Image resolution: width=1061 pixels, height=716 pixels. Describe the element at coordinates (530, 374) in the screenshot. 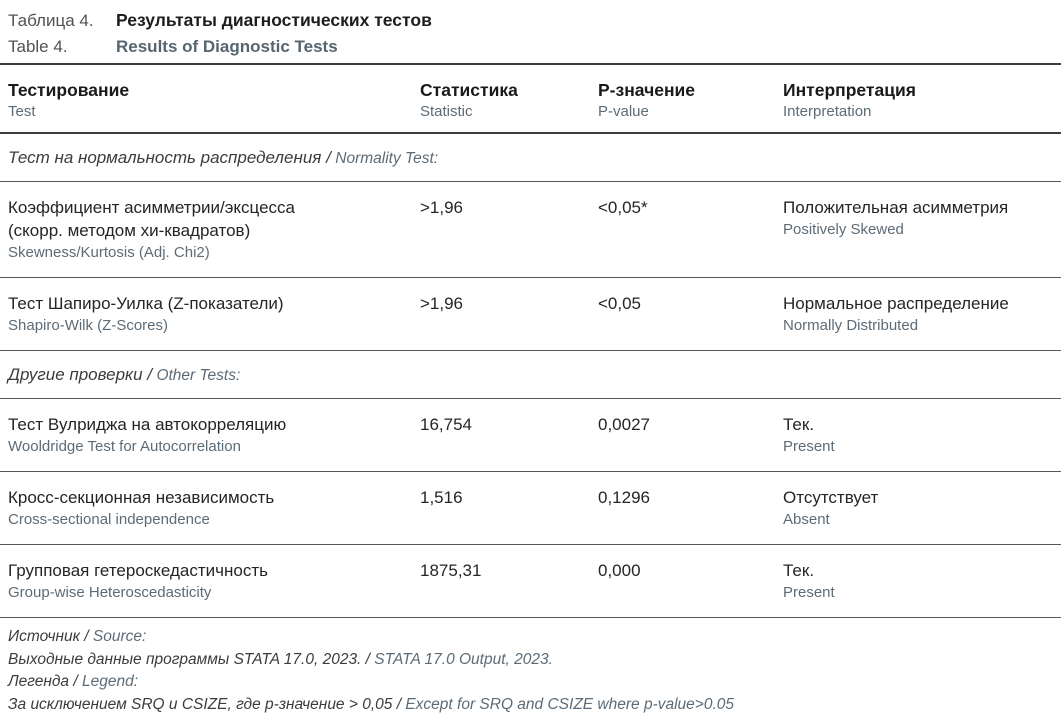

I see `section-header-other-tests: Другие проверки / Other Tests:` at that location.